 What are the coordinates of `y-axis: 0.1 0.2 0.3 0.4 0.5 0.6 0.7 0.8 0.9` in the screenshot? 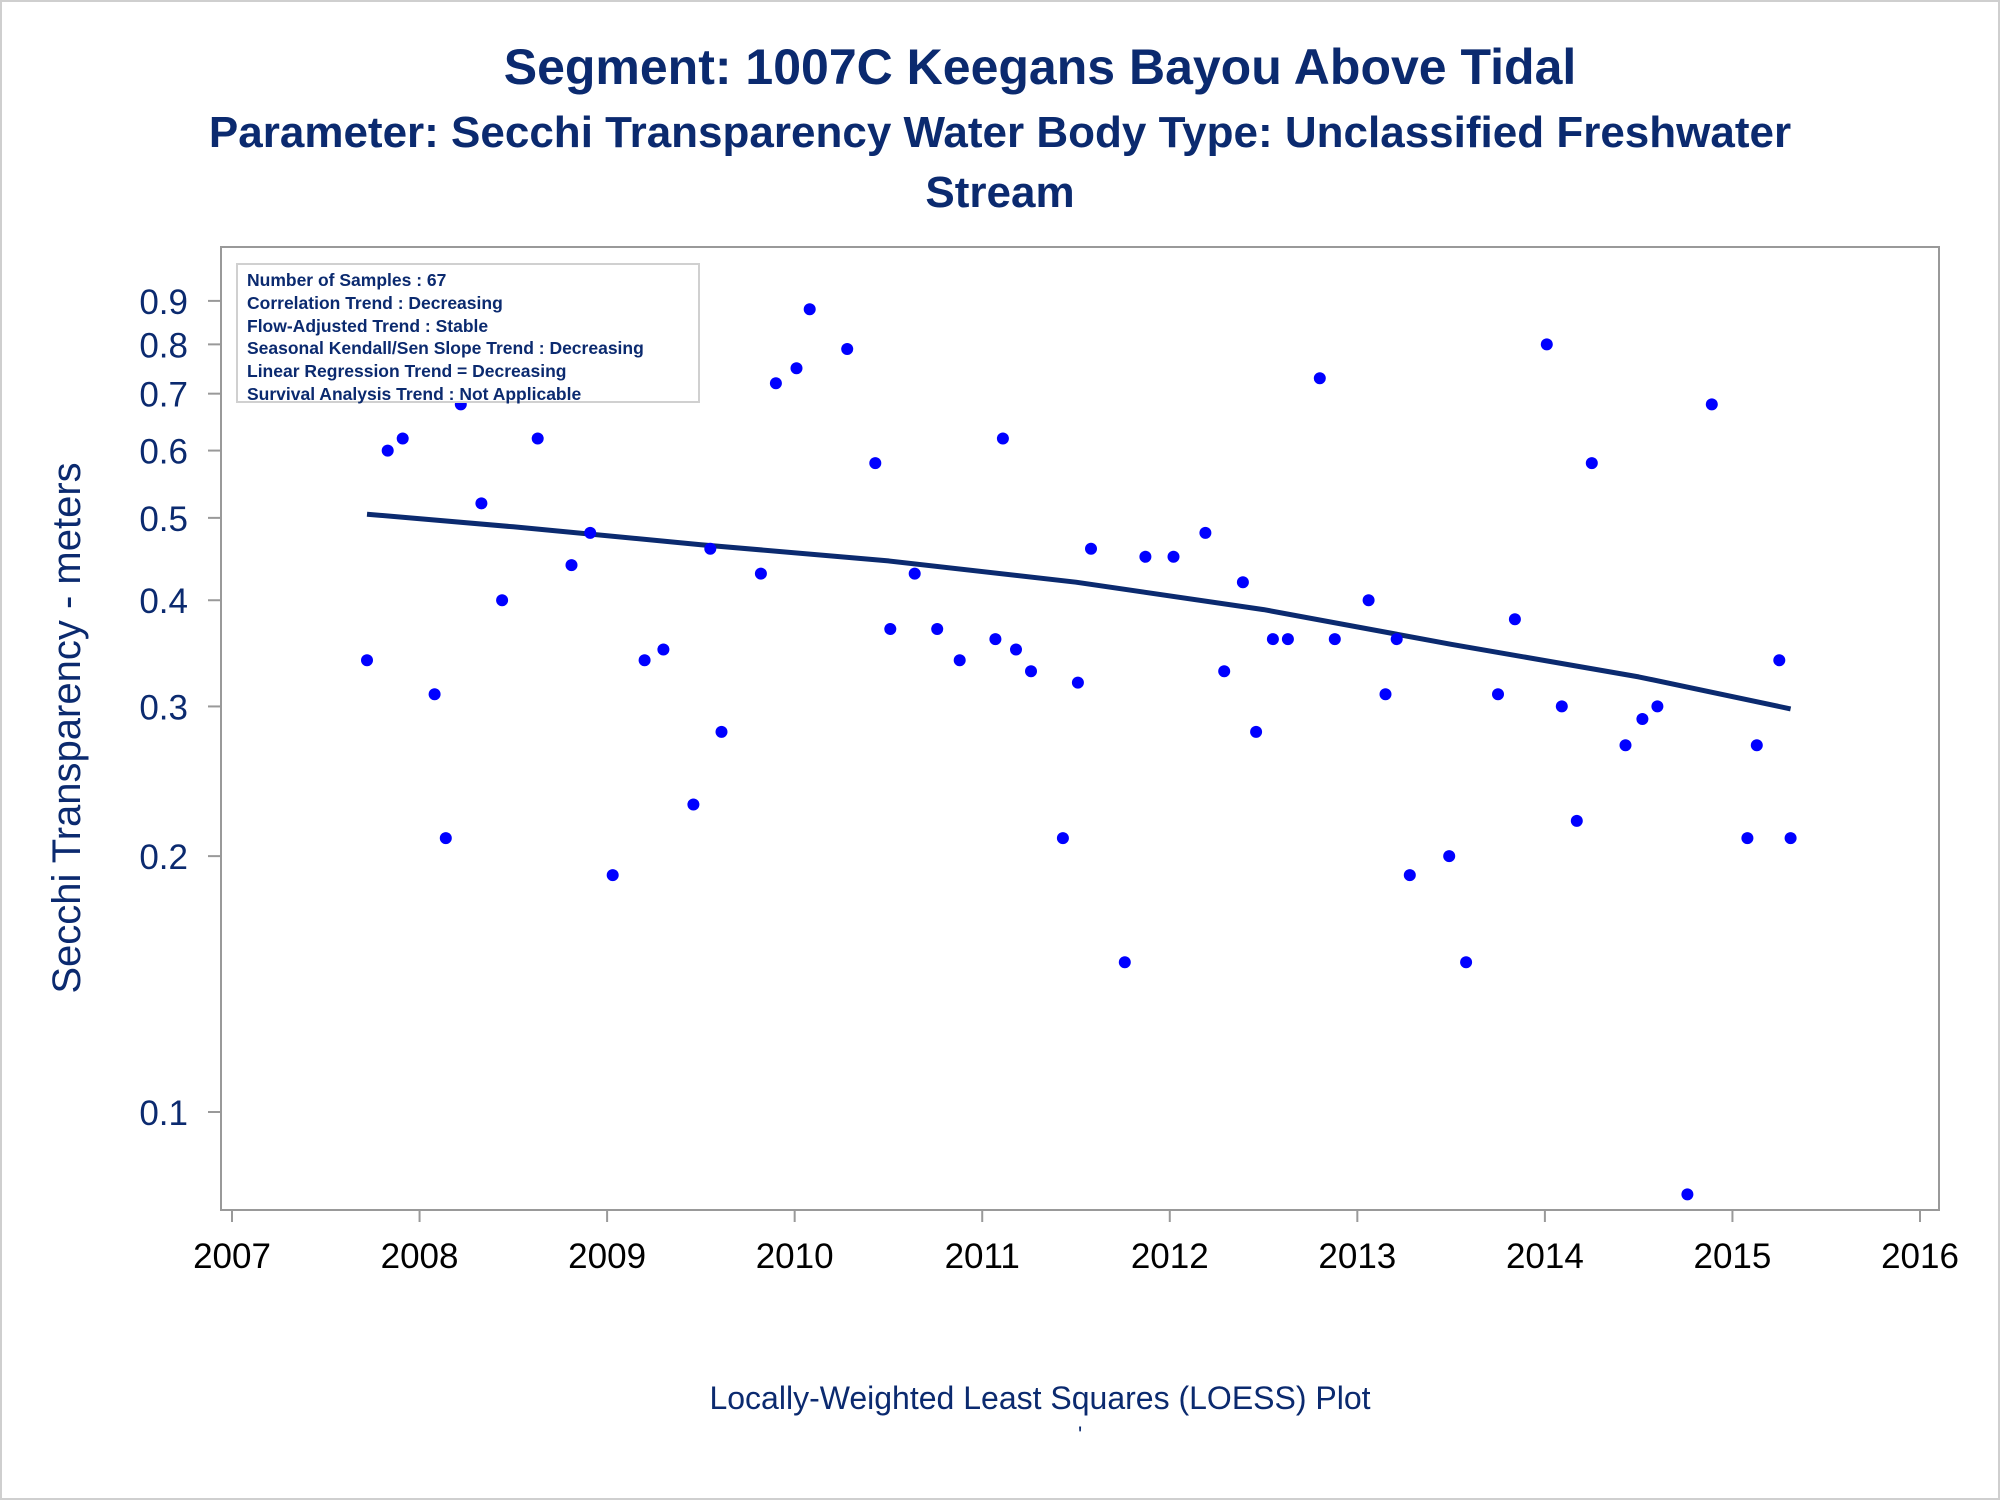 It's located at (180, 708).